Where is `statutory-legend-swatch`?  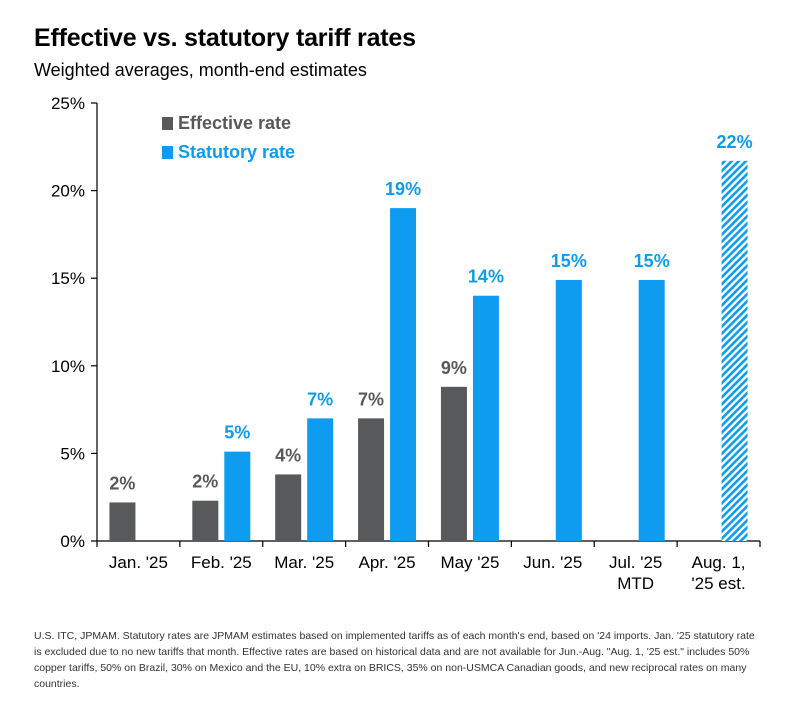 statutory-legend-swatch is located at coordinates (167, 152).